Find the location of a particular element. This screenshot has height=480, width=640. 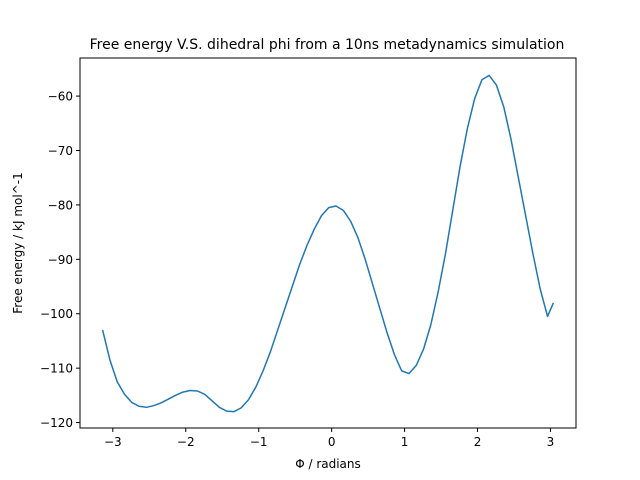

x-tick-label: 1 is located at coordinates (405, 442).